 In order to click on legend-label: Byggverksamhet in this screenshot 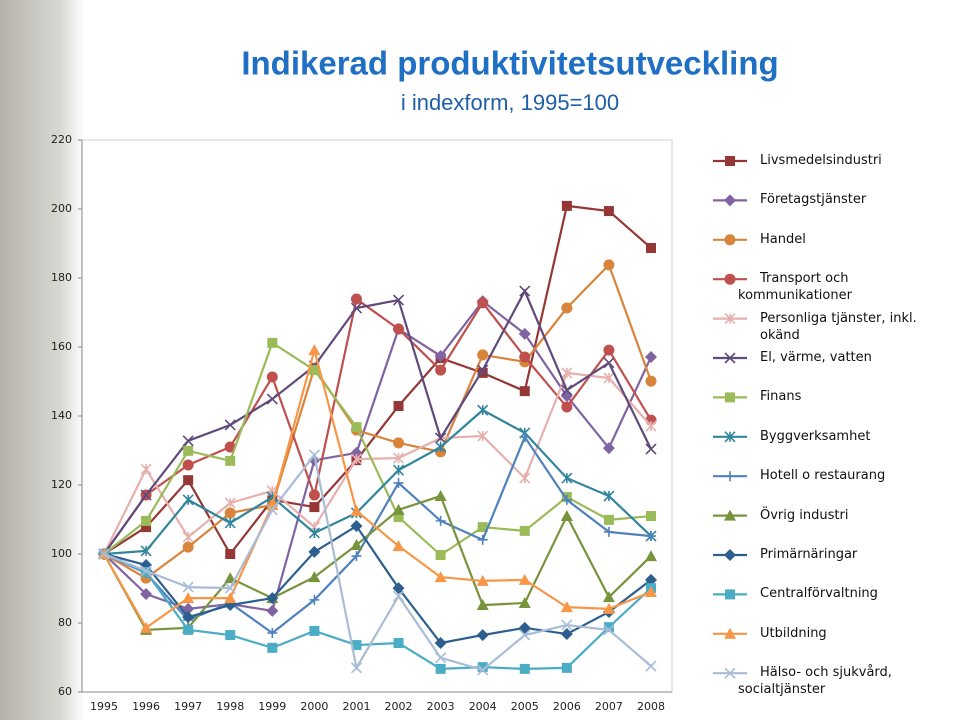, I will do `click(815, 436)`.